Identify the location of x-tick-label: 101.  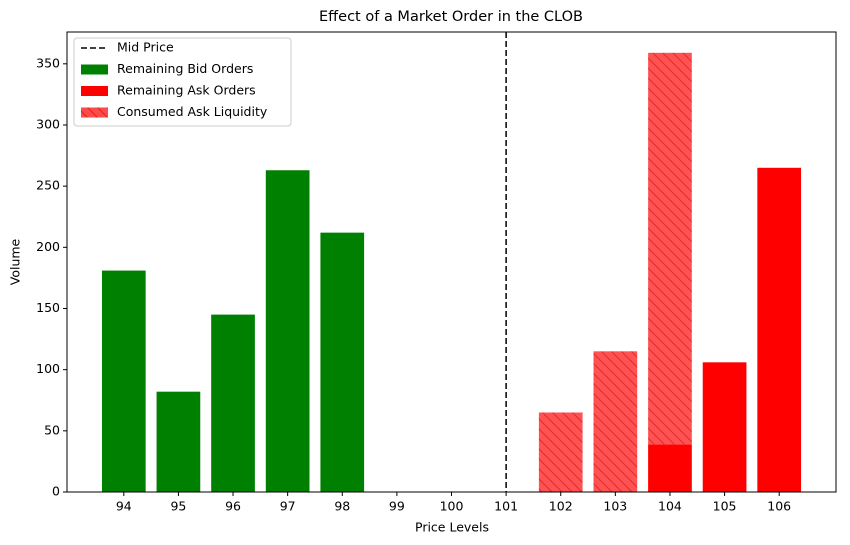
(506, 506).